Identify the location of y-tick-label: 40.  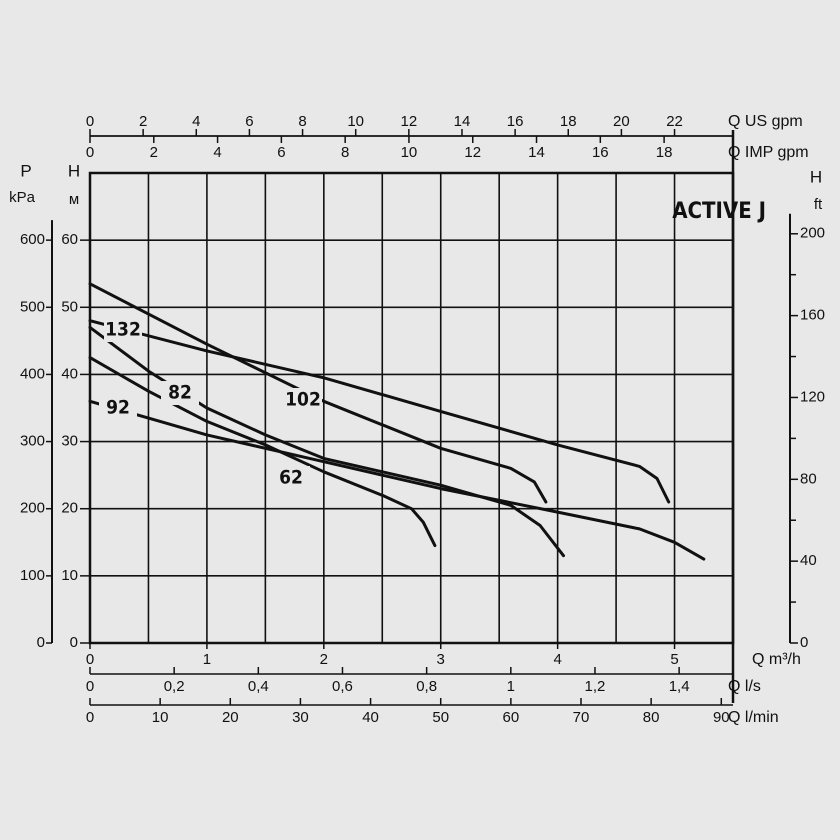
(69, 373).